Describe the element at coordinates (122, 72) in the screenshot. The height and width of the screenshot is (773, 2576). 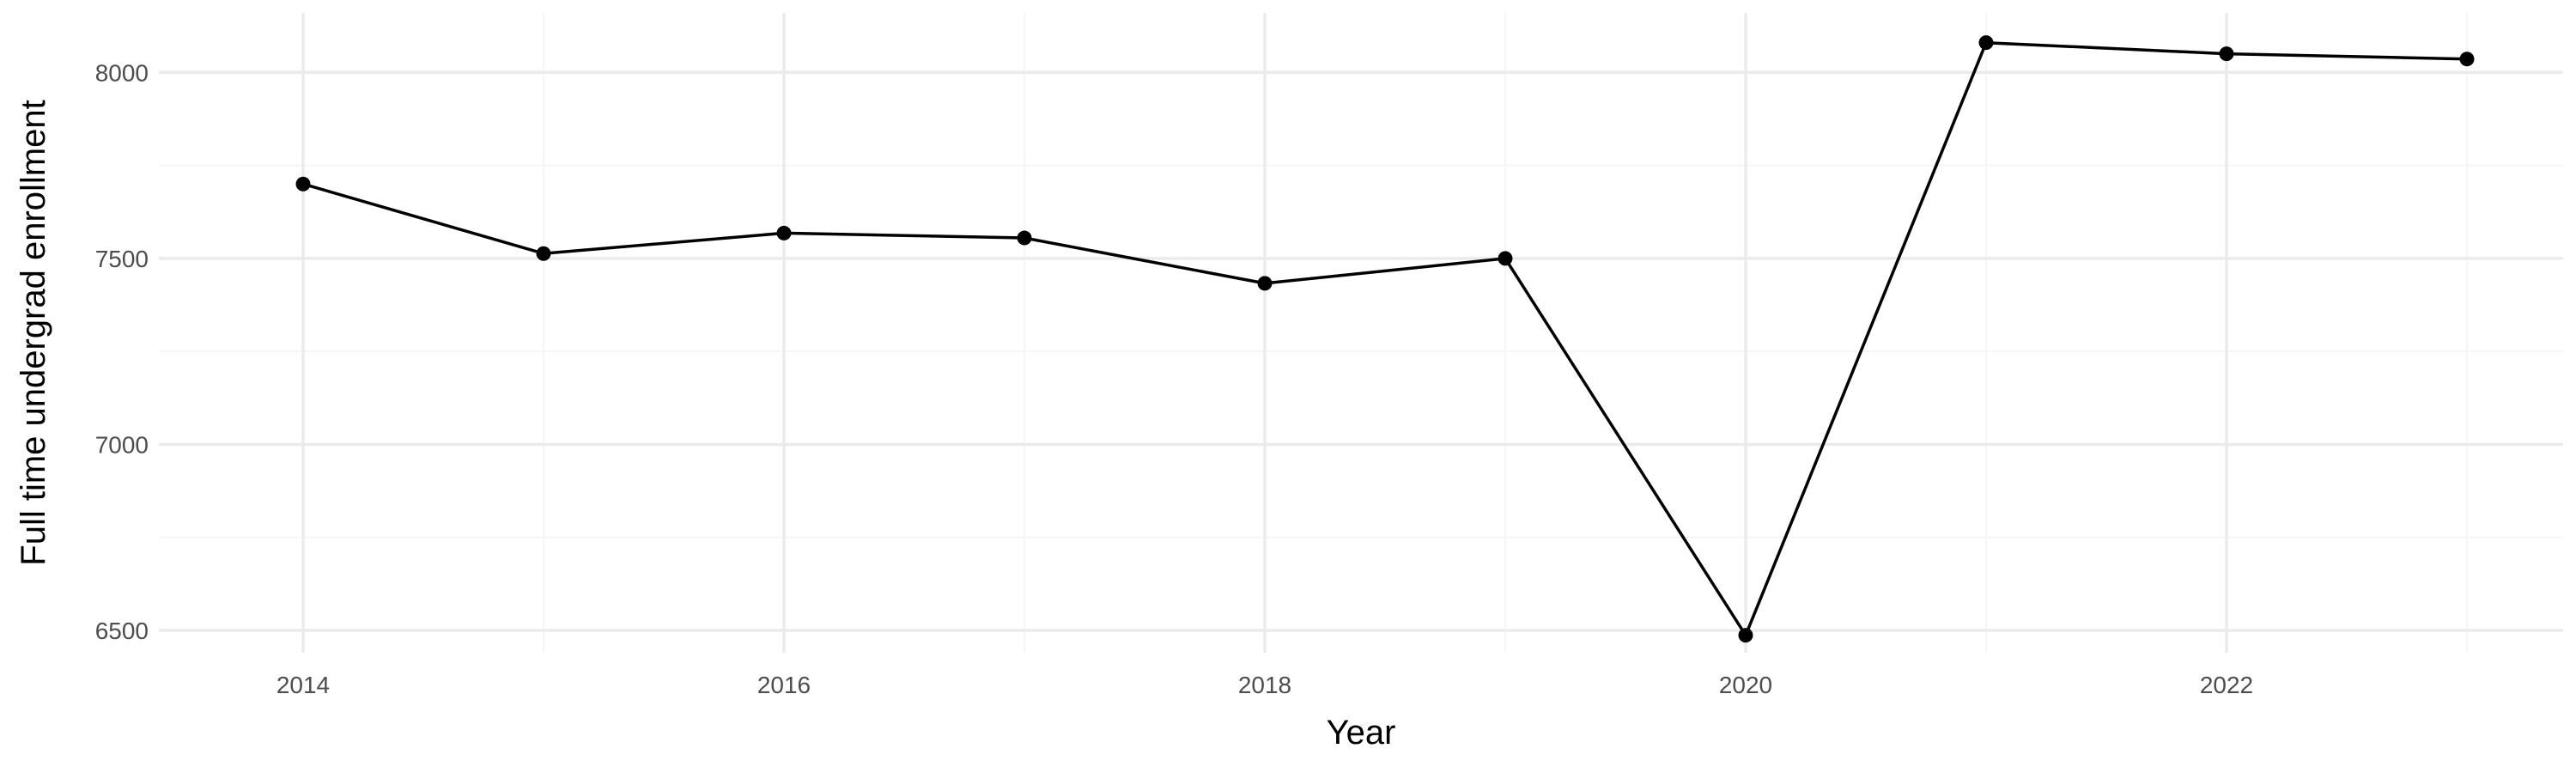
I see `y-tick-label: 8000` at that location.